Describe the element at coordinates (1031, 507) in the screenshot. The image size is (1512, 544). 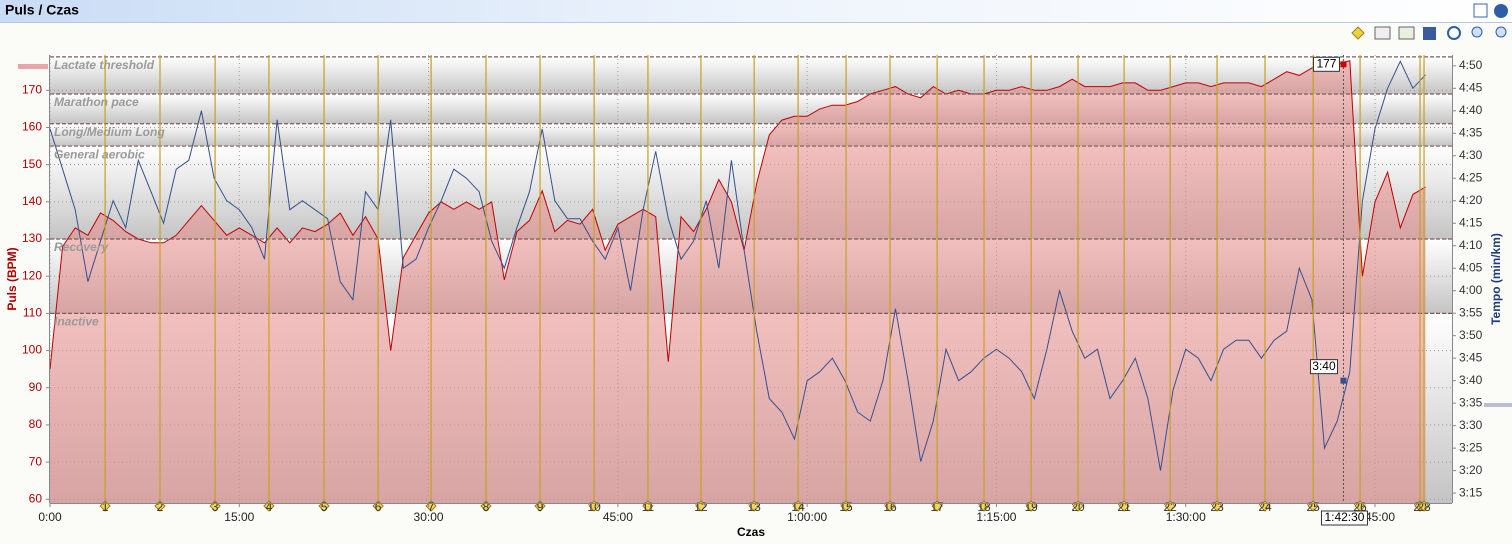
I see `lap-number: 19` at that location.